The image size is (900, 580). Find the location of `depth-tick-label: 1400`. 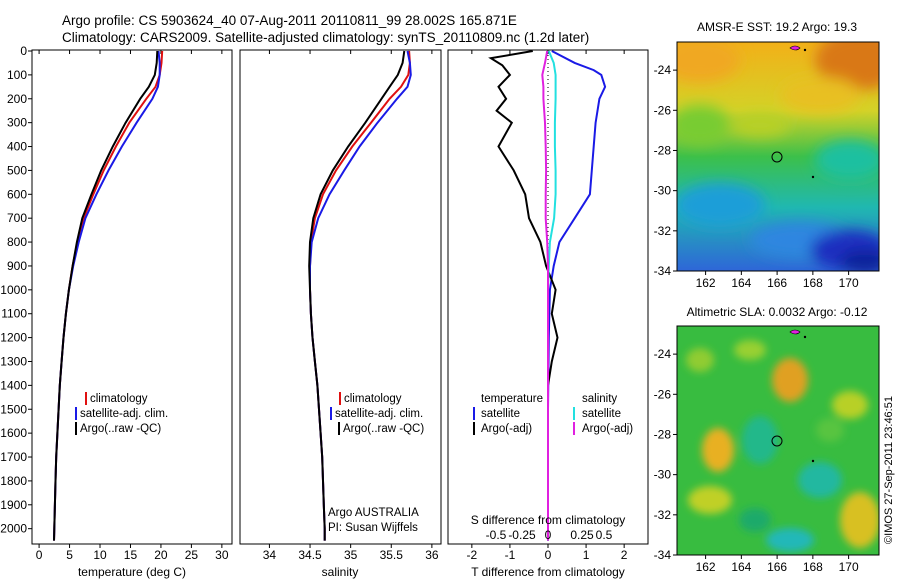

depth-tick-label: 1400 is located at coordinates (13, 385).